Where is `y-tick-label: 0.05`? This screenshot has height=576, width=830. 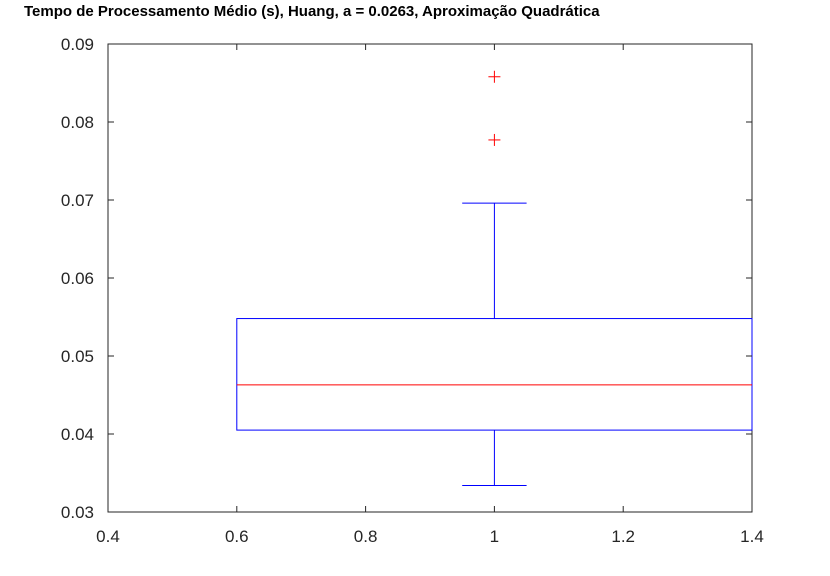 y-tick-label: 0.05 is located at coordinates (77, 356).